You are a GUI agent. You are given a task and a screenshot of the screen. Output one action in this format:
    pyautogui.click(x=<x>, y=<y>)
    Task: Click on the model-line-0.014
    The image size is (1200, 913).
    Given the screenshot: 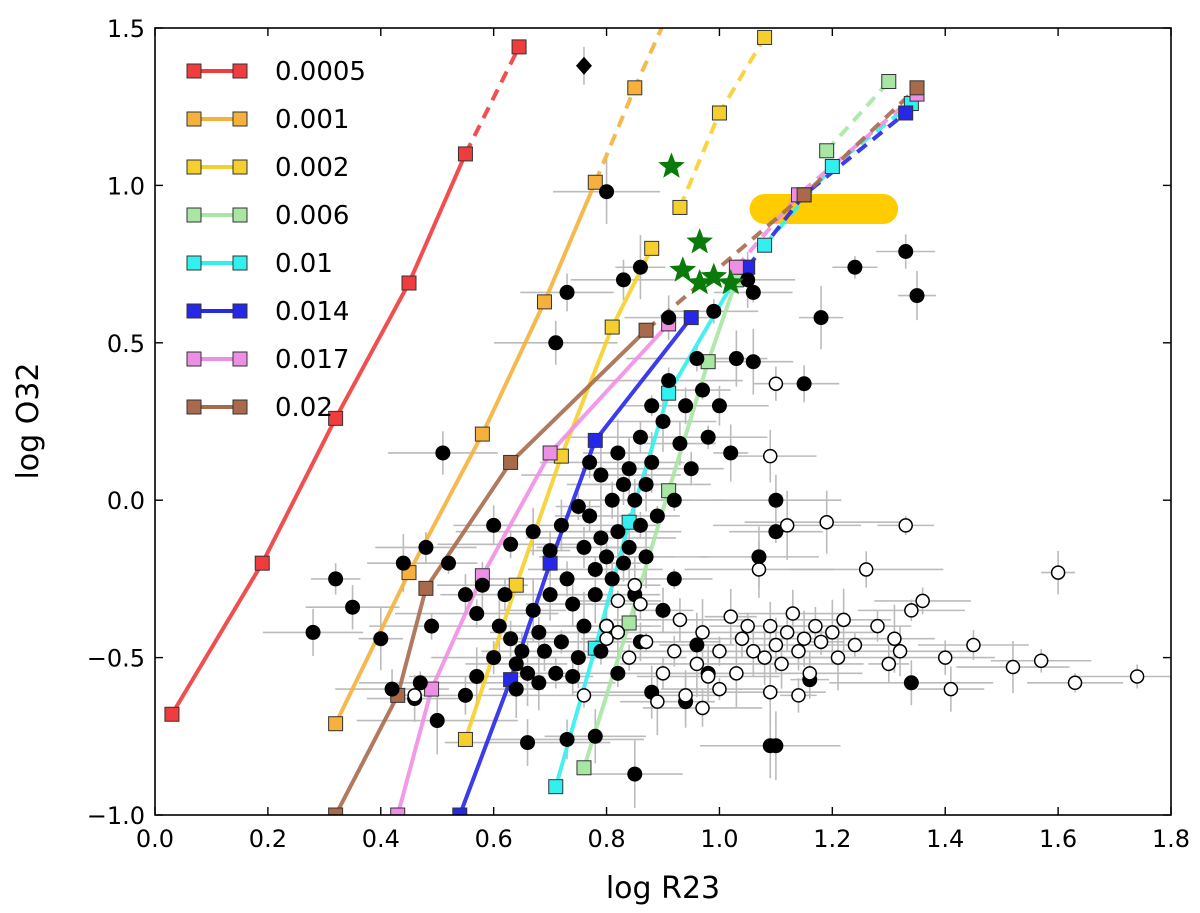 What is the action you would take?
    pyautogui.click(x=575, y=565)
    